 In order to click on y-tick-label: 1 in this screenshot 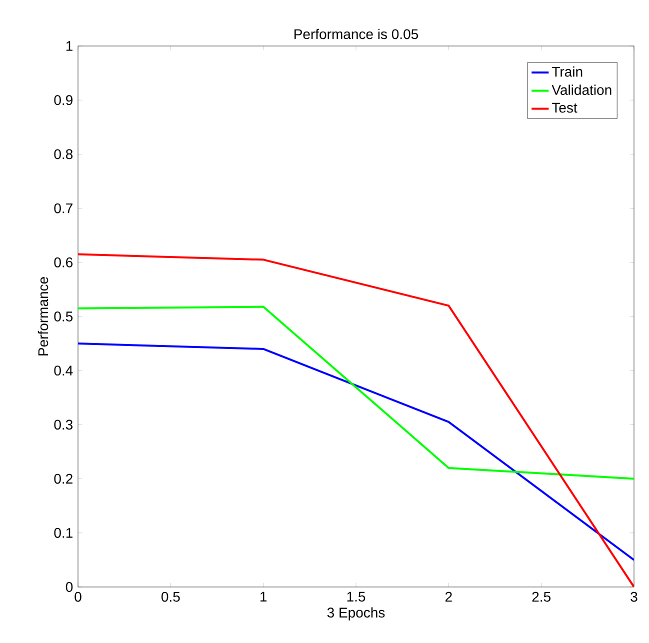, I will do `click(69, 46)`.